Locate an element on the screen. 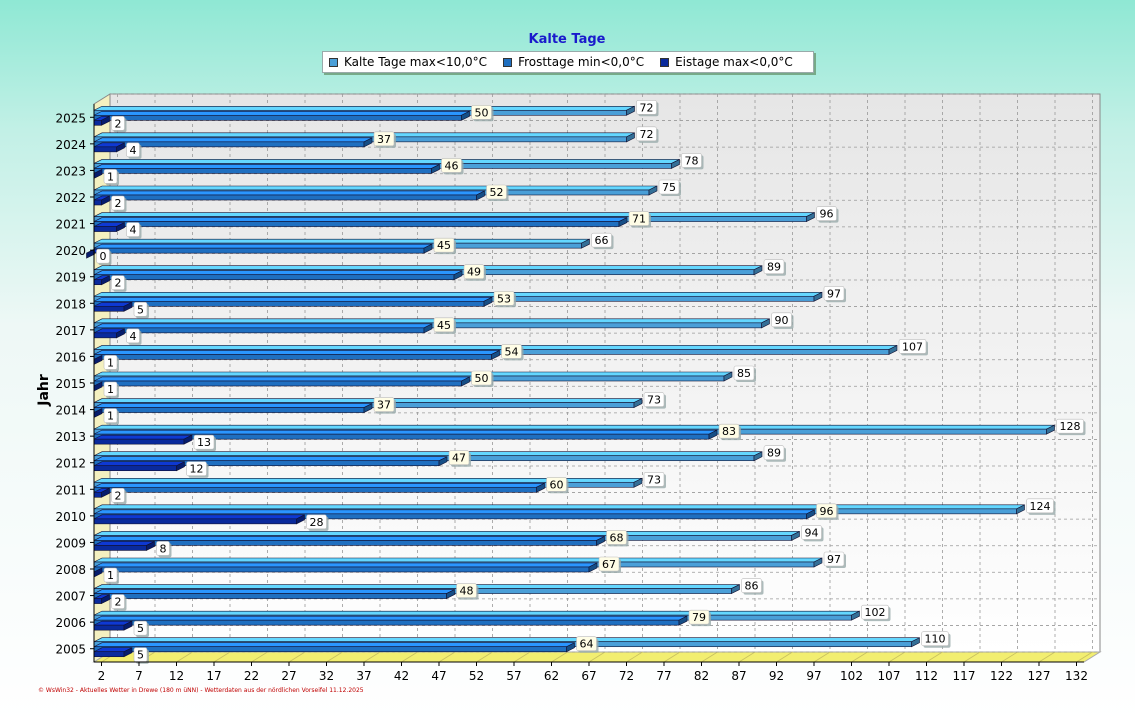  data-label: 72 is located at coordinates (647, 134).